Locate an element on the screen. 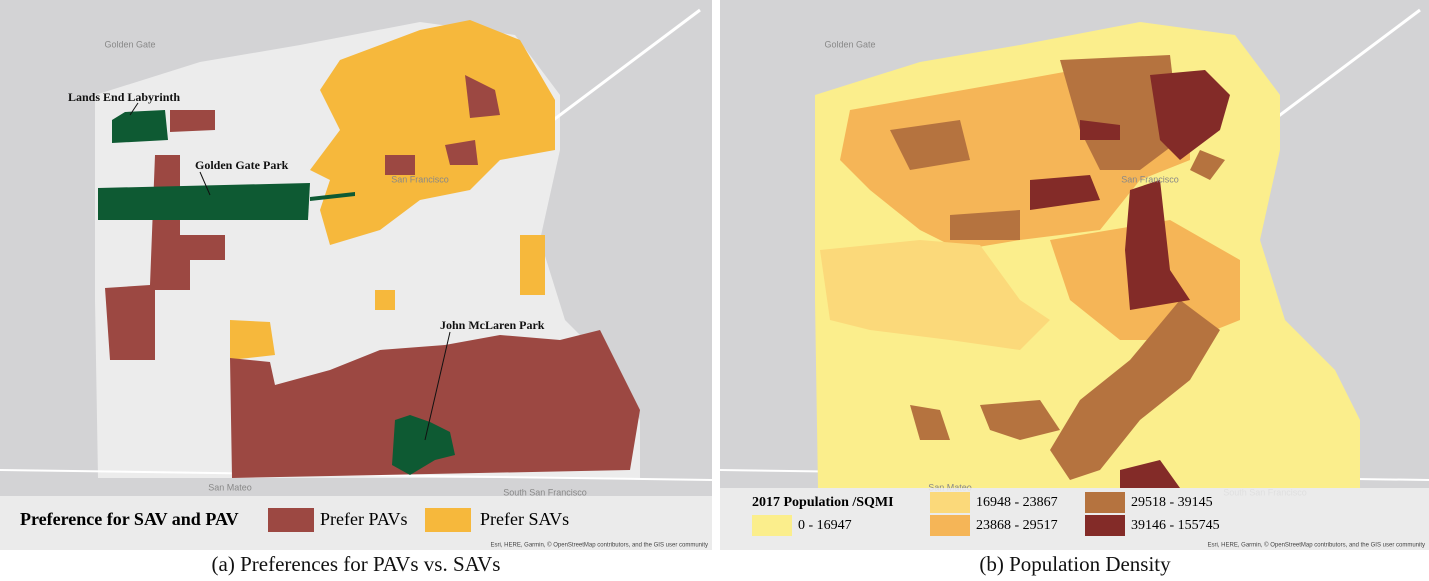 This screenshot has height=581, width=1429. legend-label: Prefer SAVs is located at coordinates (524, 519).